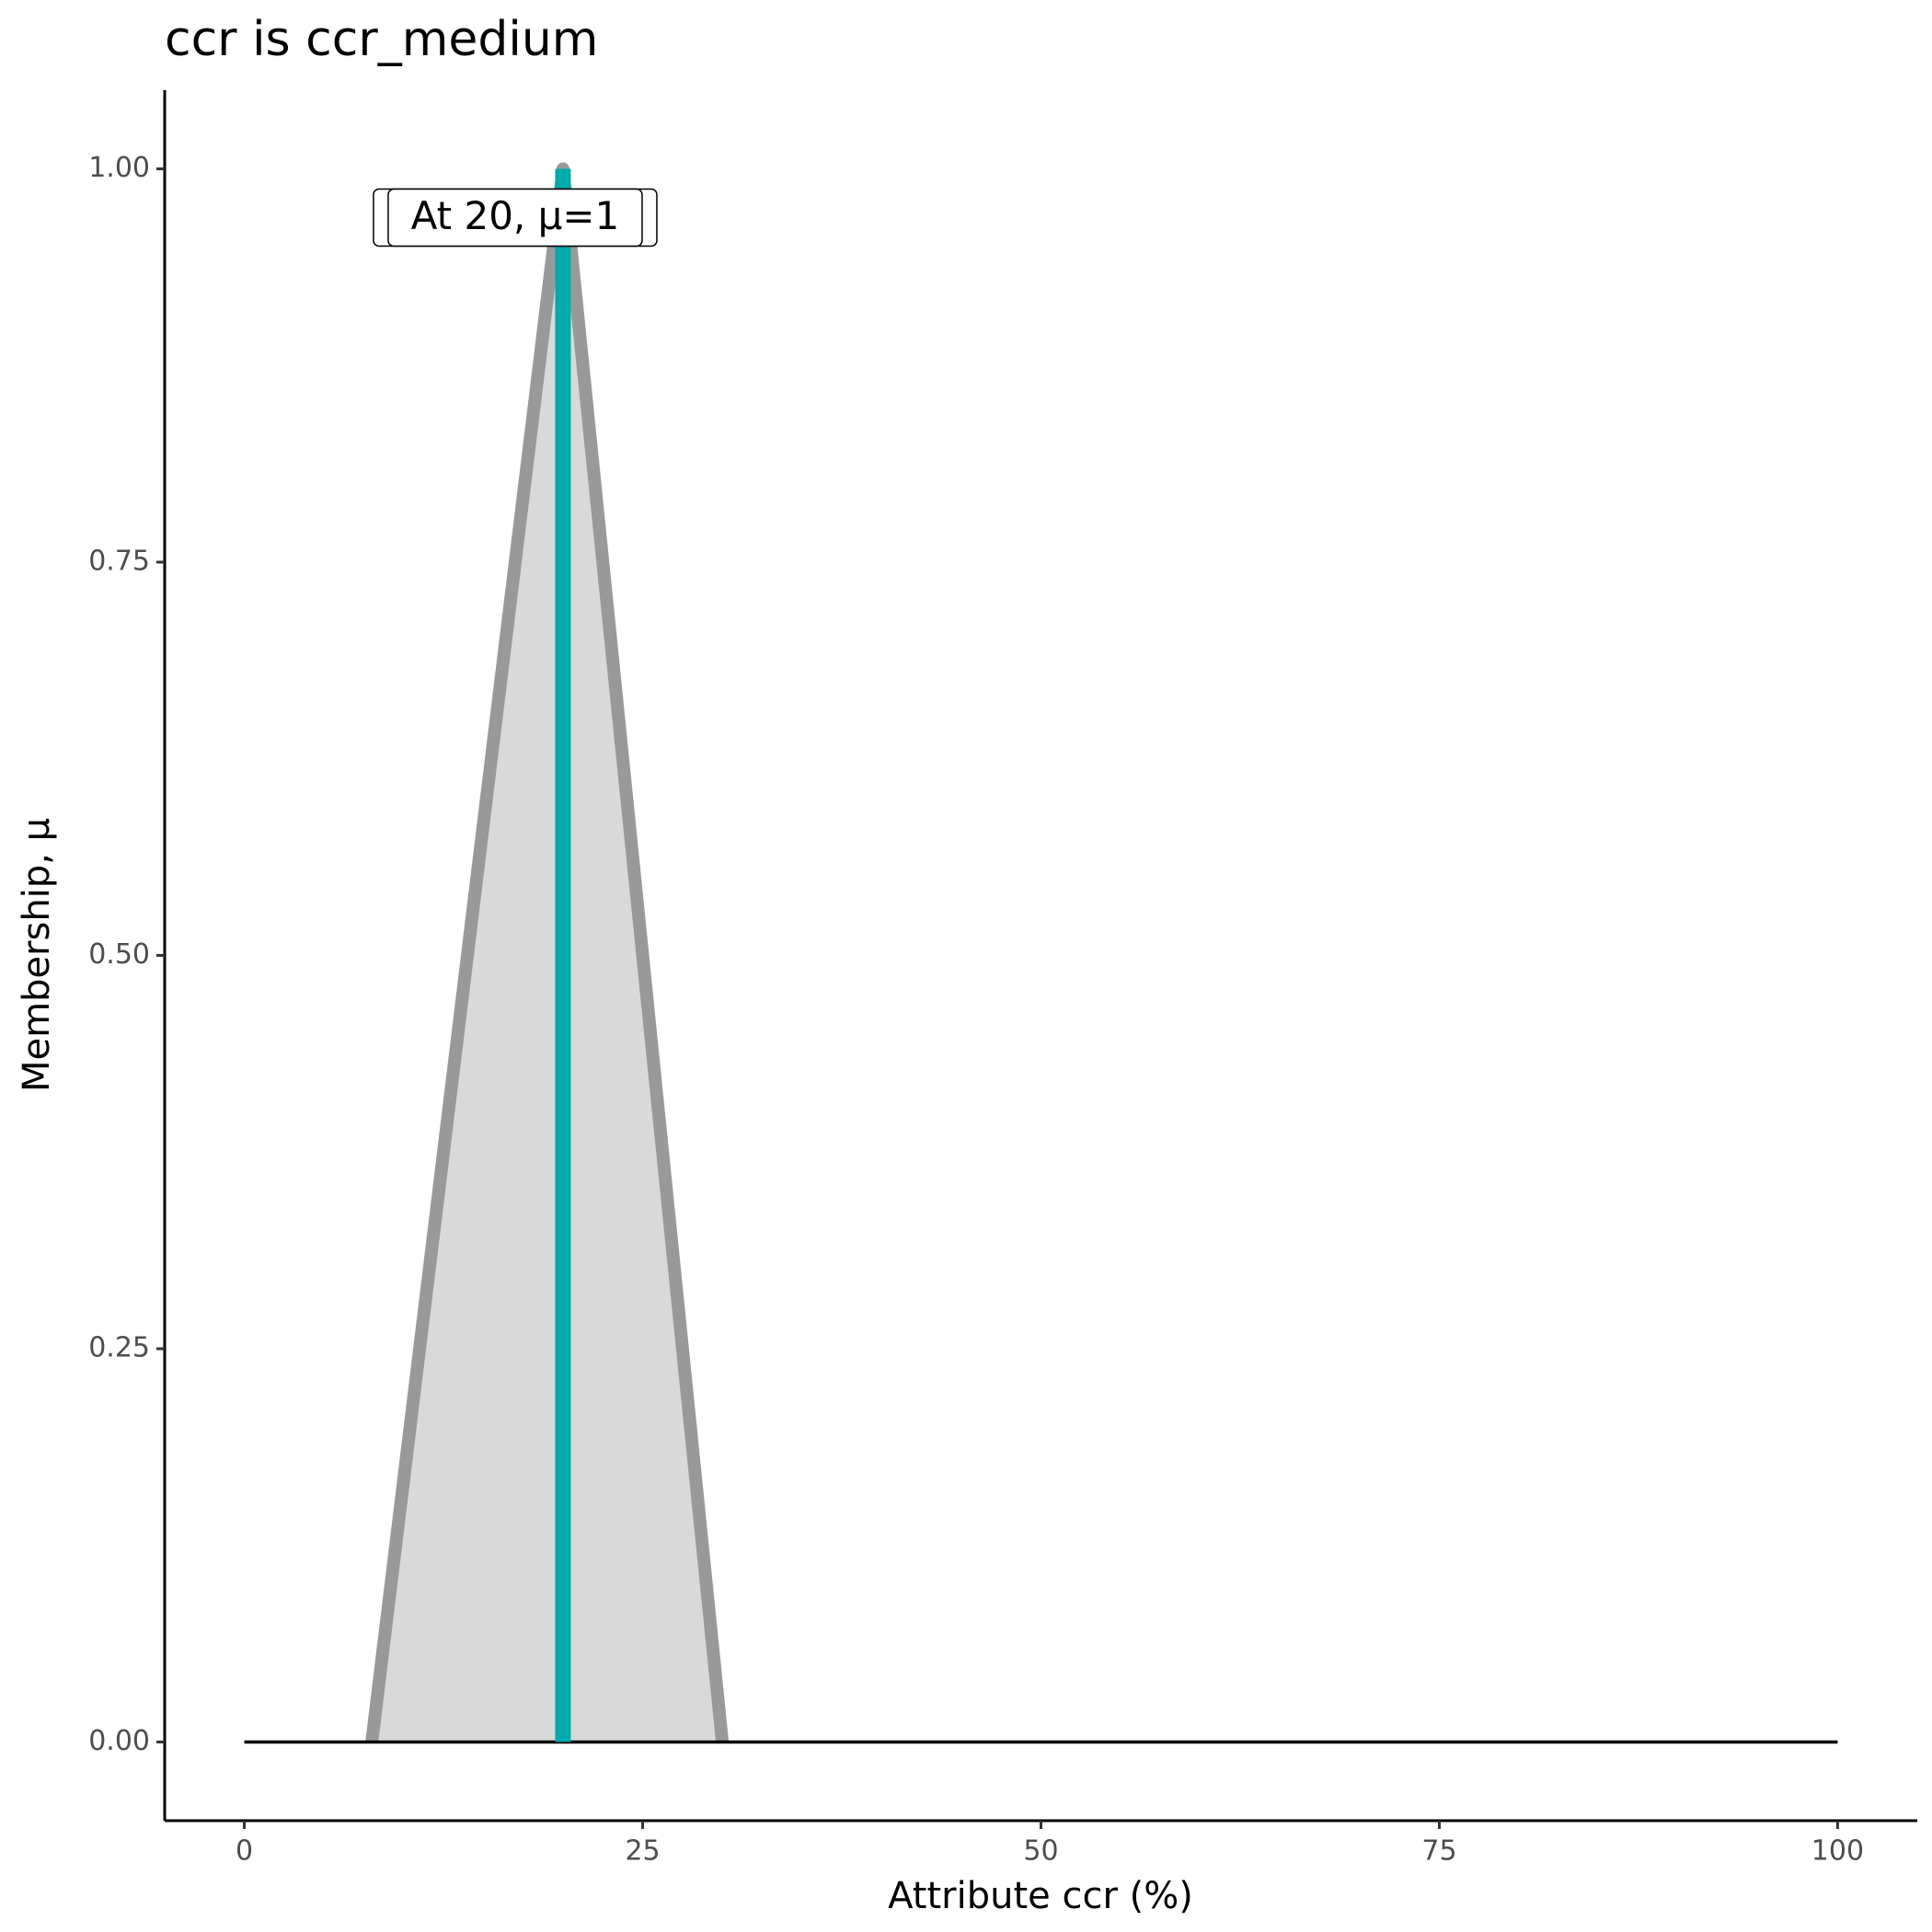 Image resolution: width=1932 pixels, height=1932 pixels. What do you see at coordinates (1040, 1851) in the screenshot?
I see `x-tick-label: 50` at bounding box center [1040, 1851].